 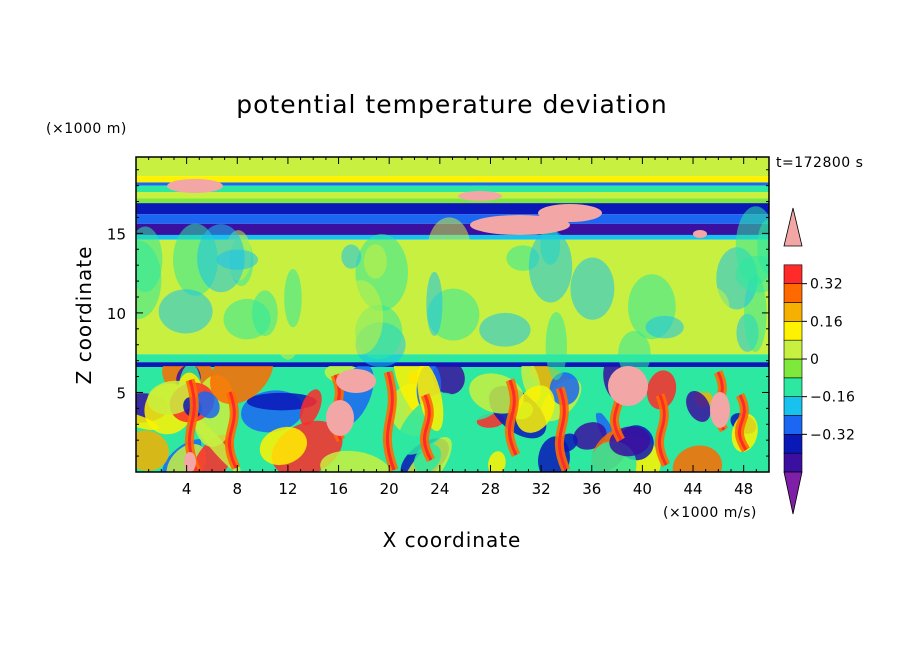 I want to click on y-tick-label: 15, so click(x=116, y=234).